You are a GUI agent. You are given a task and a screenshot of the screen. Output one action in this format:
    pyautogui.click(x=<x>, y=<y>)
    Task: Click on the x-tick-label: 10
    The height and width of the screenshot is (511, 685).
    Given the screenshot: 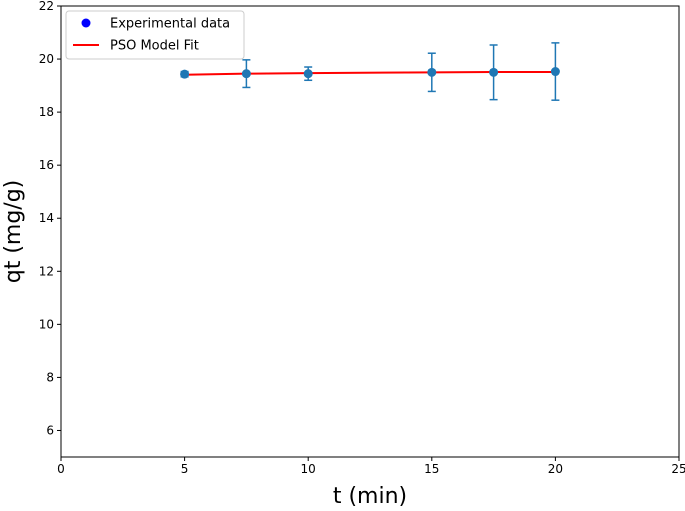 What is the action you would take?
    pyautogui.click(x=308, y=469)
    